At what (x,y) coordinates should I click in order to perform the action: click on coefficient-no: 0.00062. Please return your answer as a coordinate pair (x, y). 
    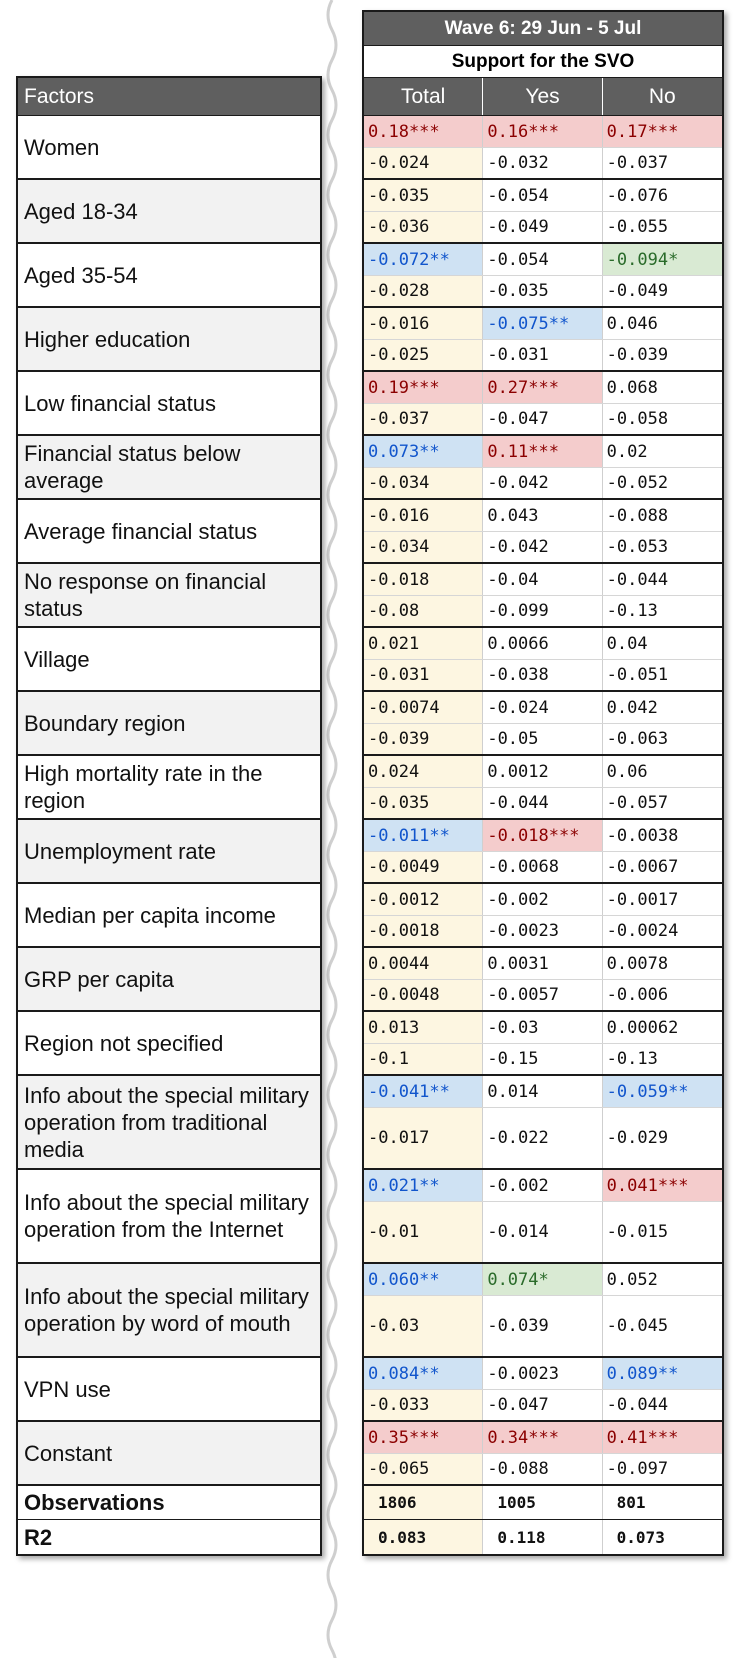
    Looking at the image, I should click on (642, 1027).